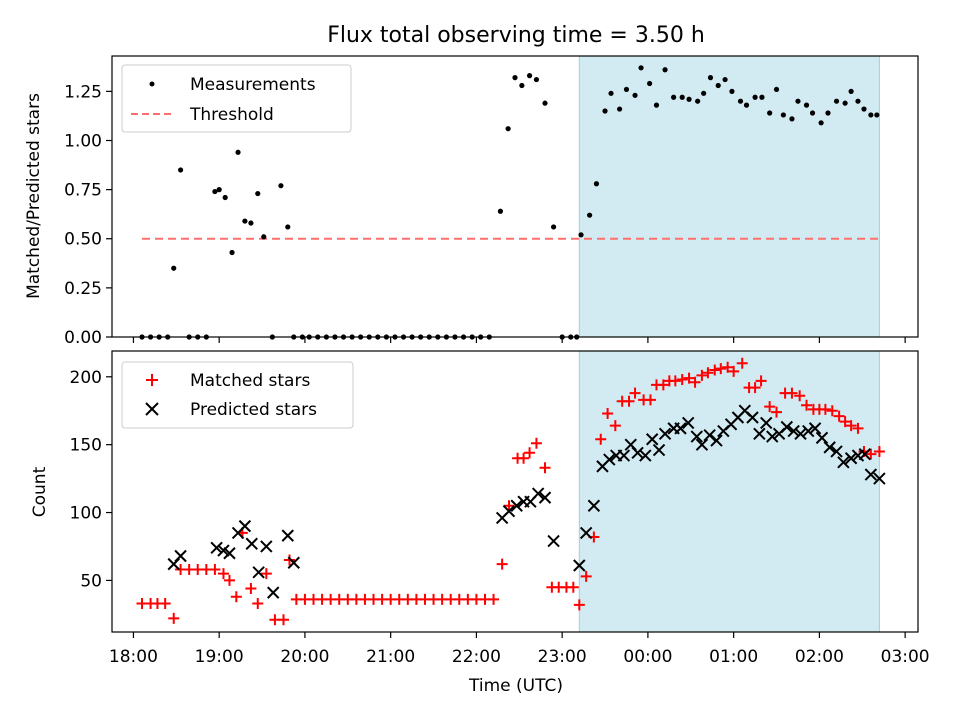 The image size is (960, 720). What do you see at coordinates (250, 381) in the screenshot?
I see `legend-matched-label: Matched stars` at bounding box center [250, 381].